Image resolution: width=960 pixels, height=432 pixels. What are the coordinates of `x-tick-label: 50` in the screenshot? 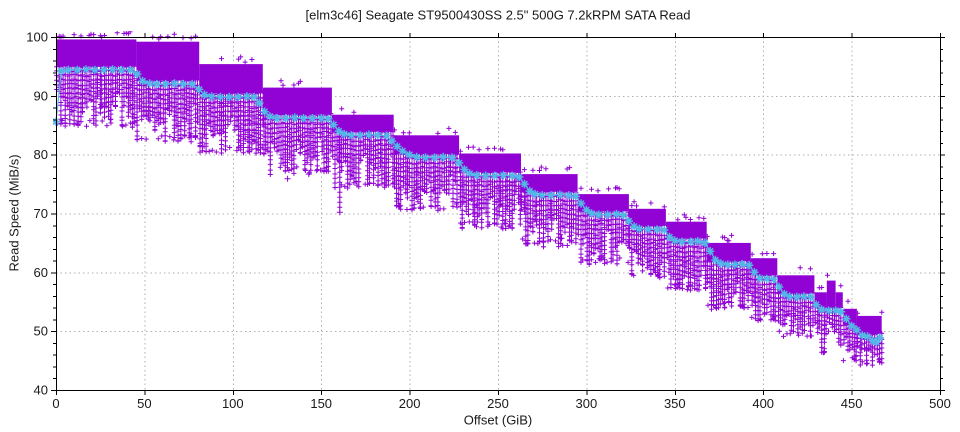 It's located at (144, 403).